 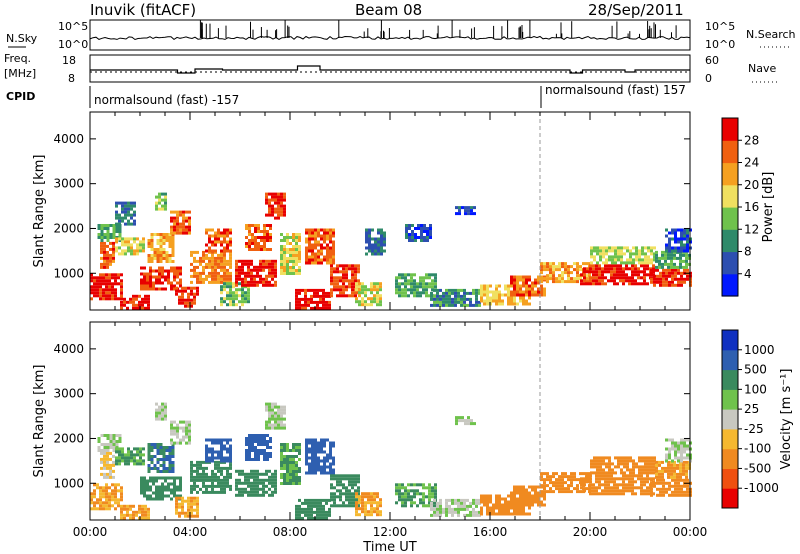 I want to click on nave-label: Nave, so click(x=762, y=68).